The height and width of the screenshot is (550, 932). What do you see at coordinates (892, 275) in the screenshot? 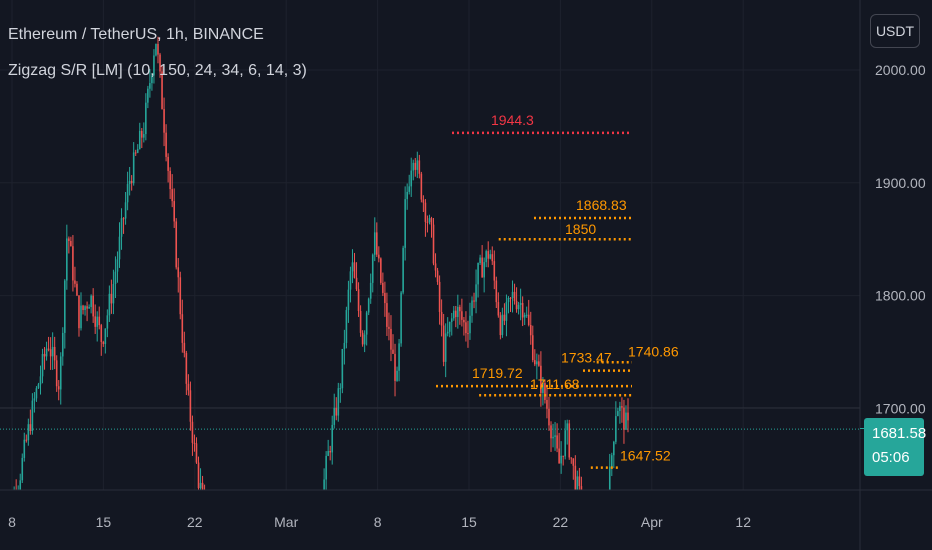
I see `price-axis: 2000.00 1900.00 1800.00 1700.00` at bounding box center [892, 275].